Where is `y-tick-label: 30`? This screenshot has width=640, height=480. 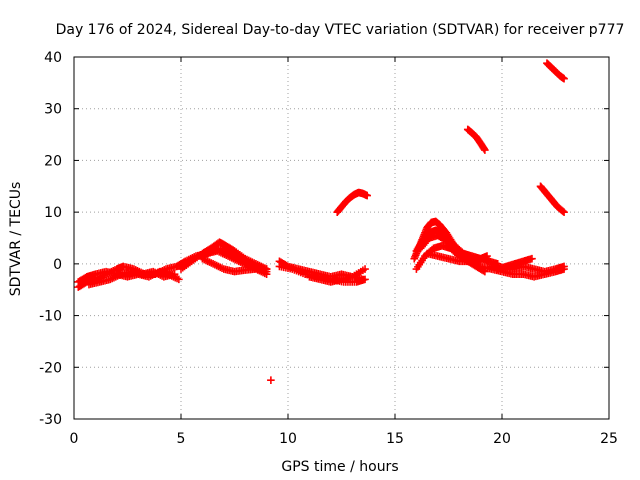
y-tick-label: 30 is located at coordinates (53, 110).